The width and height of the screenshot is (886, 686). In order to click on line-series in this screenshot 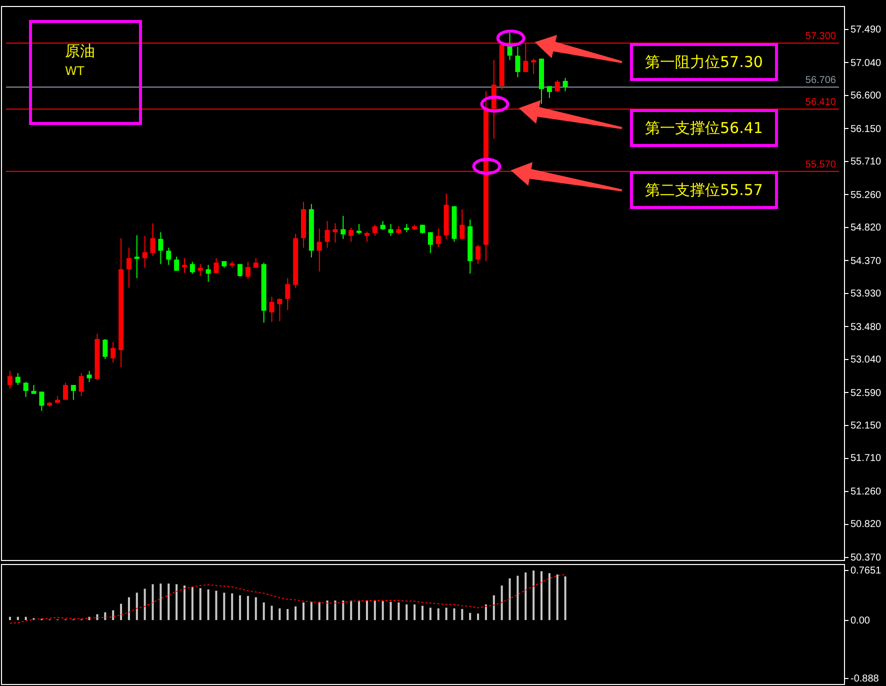, I will do `click(287, 599)`.